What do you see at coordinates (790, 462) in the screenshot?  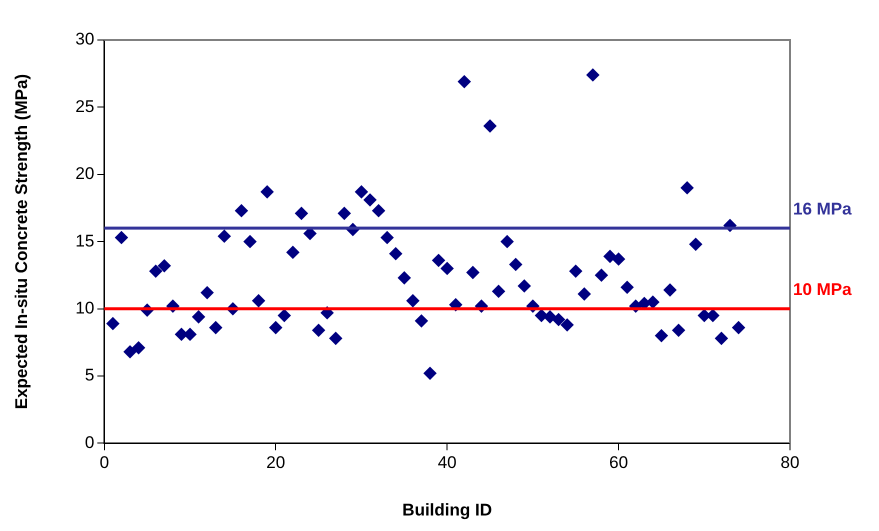 I see `x-tick-label: 80` at bounding box center [790, 462].